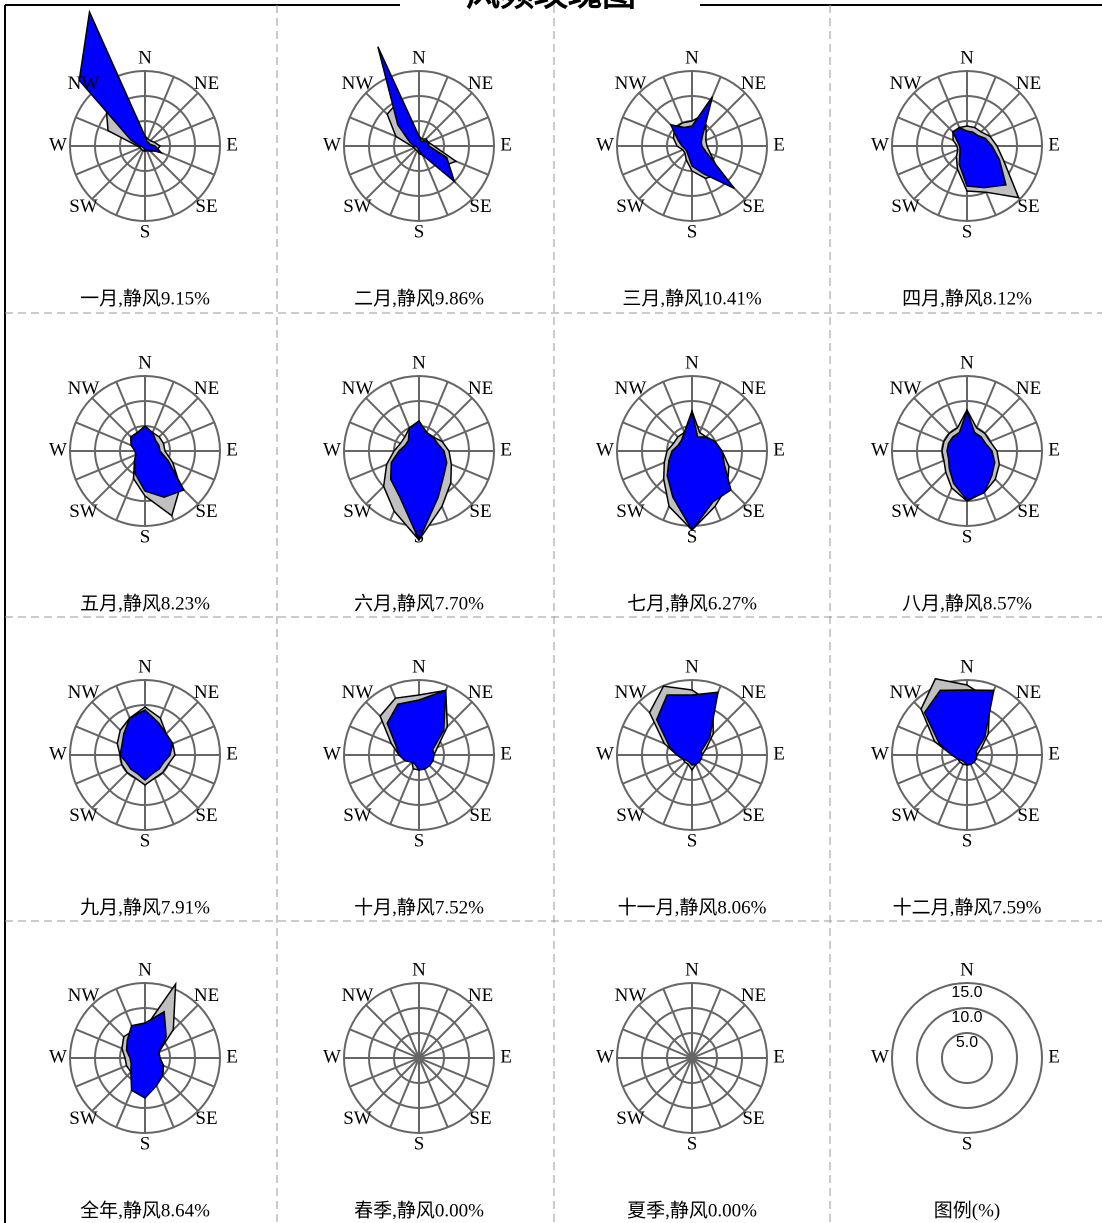 Image resolution: width=1102 pixels, height=1223 pixels. What do you see at coordinates (967, 1143) in the screenshot?
I see `legend-direction-label: S` at bounding box center [967, 1143].